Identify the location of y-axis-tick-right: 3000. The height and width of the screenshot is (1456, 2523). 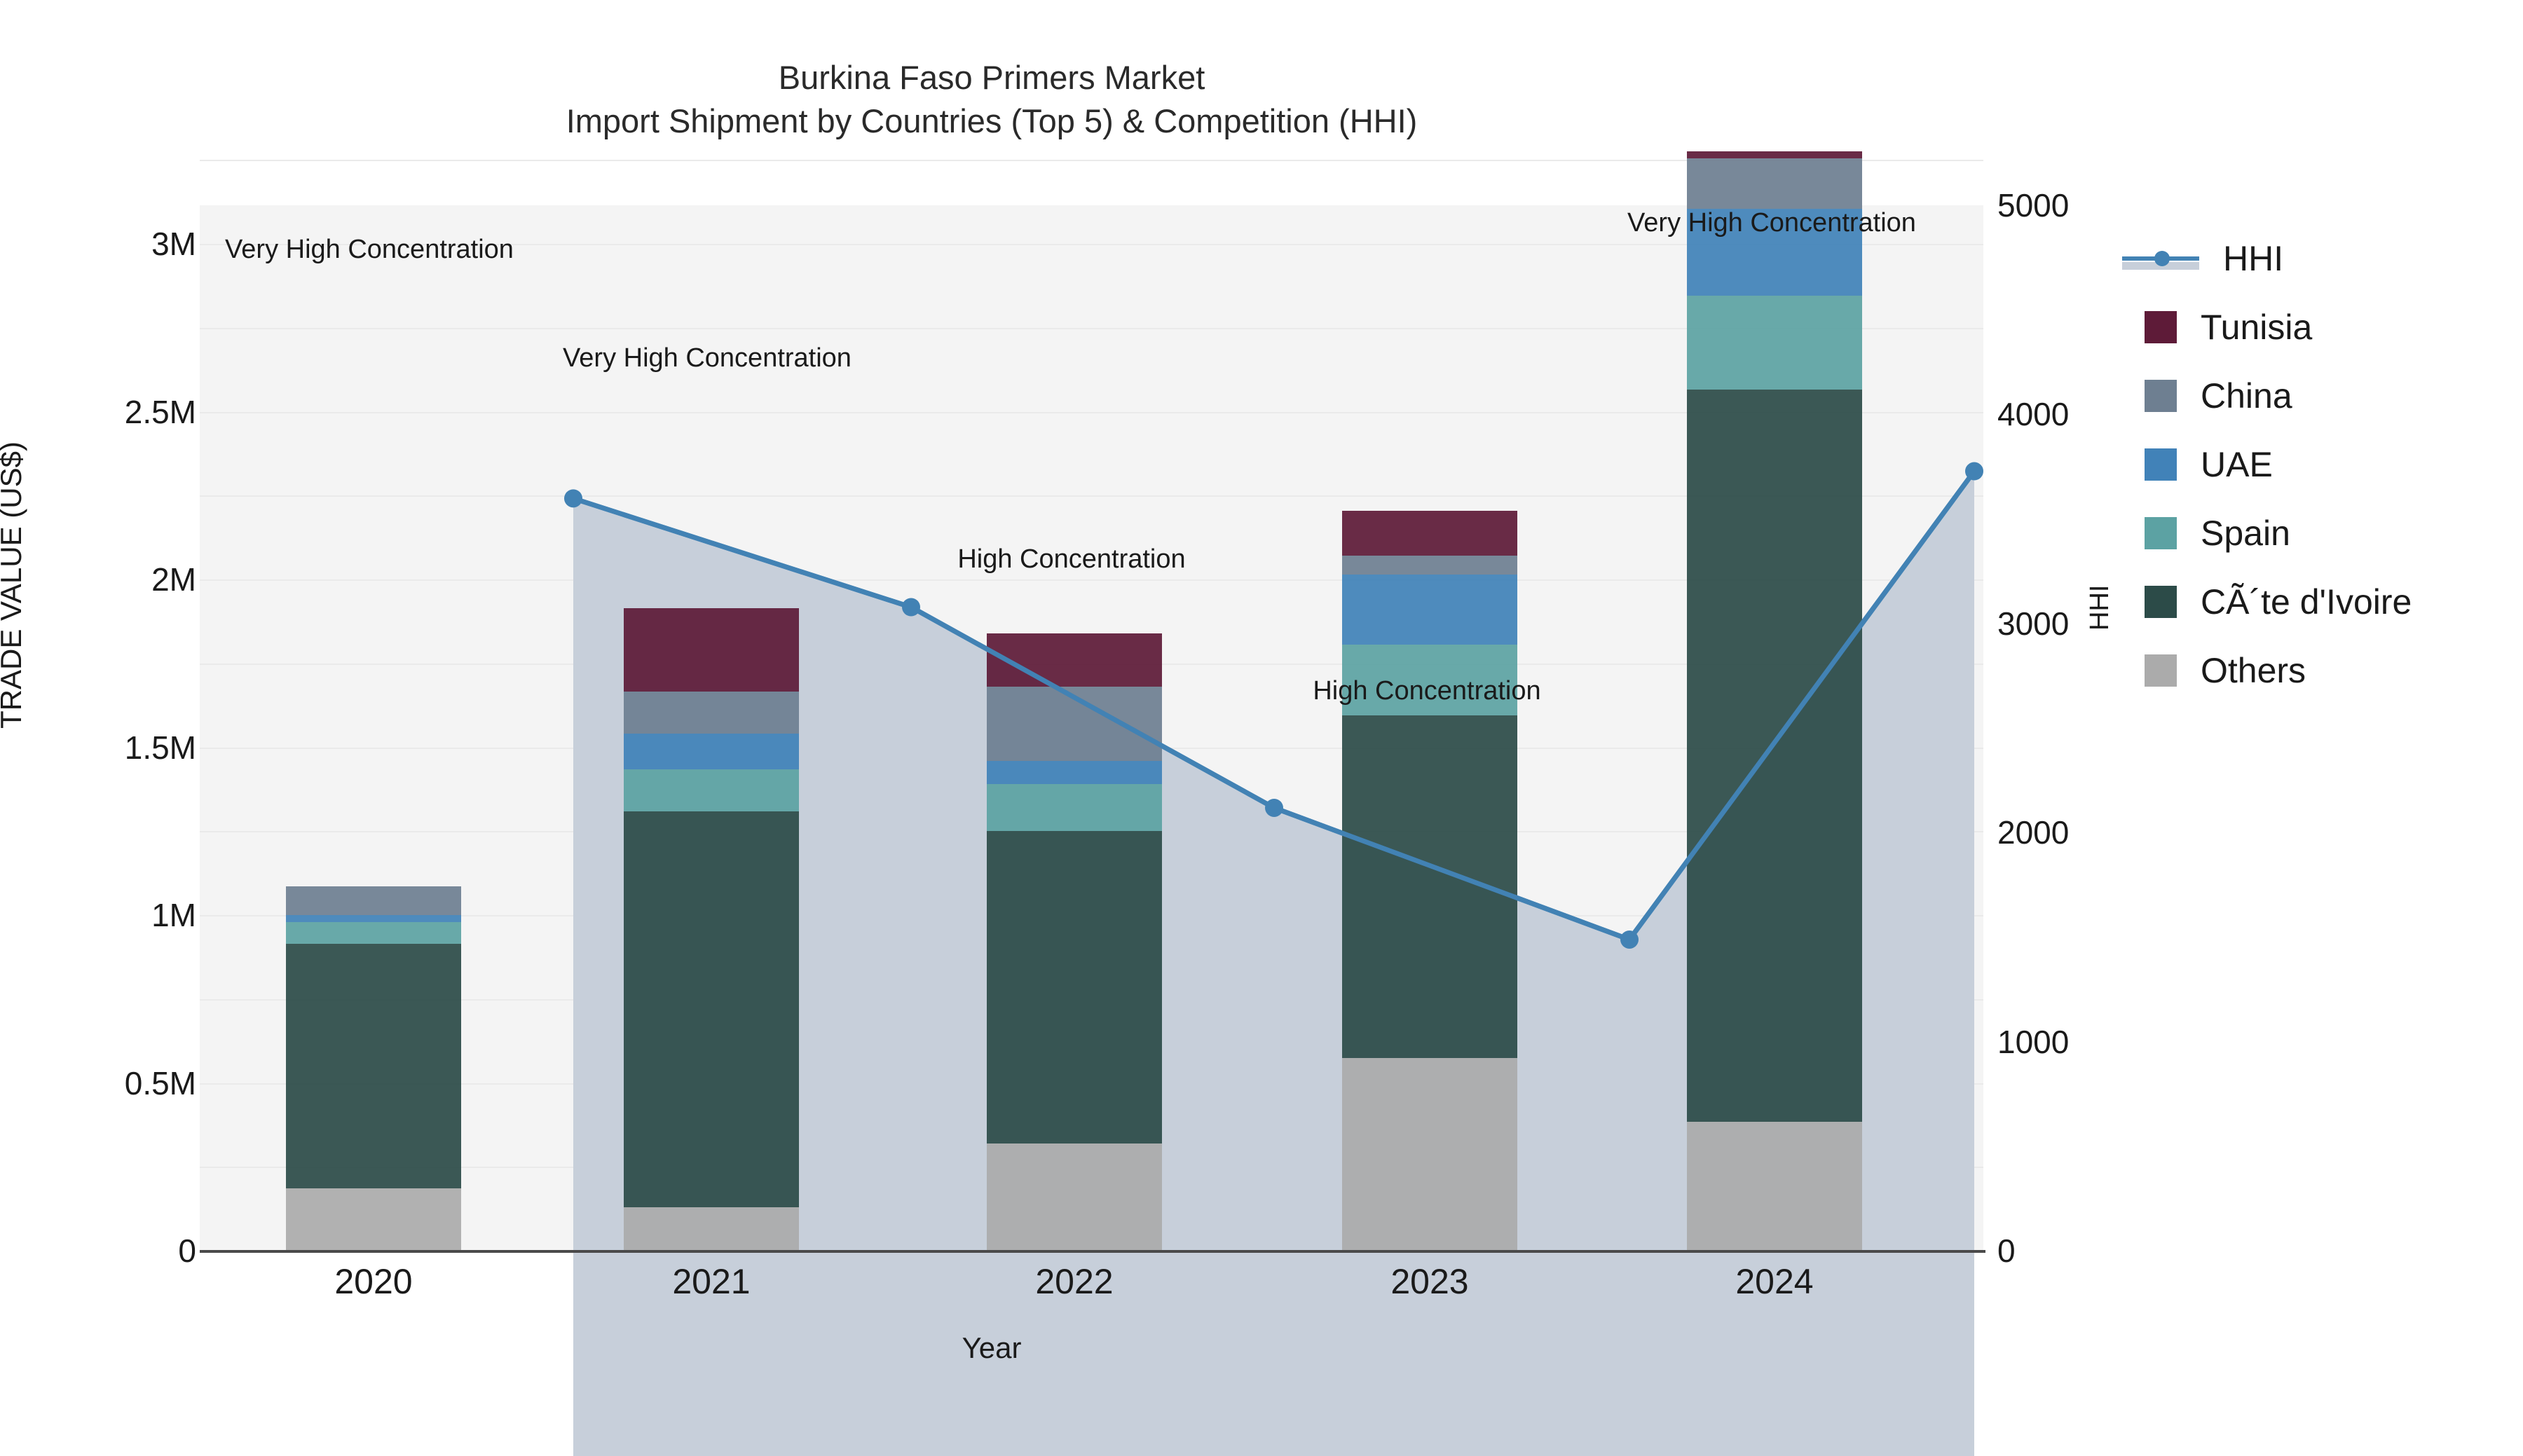
(2033, 623).